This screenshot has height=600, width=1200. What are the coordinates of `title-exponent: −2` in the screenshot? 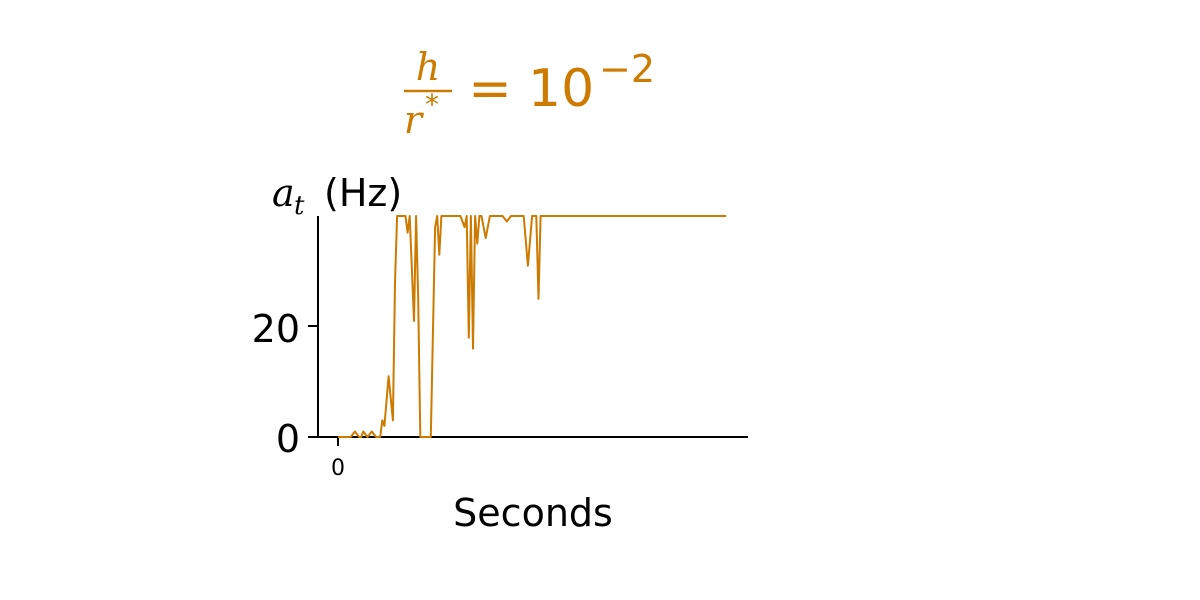 It's located at (627, 69).